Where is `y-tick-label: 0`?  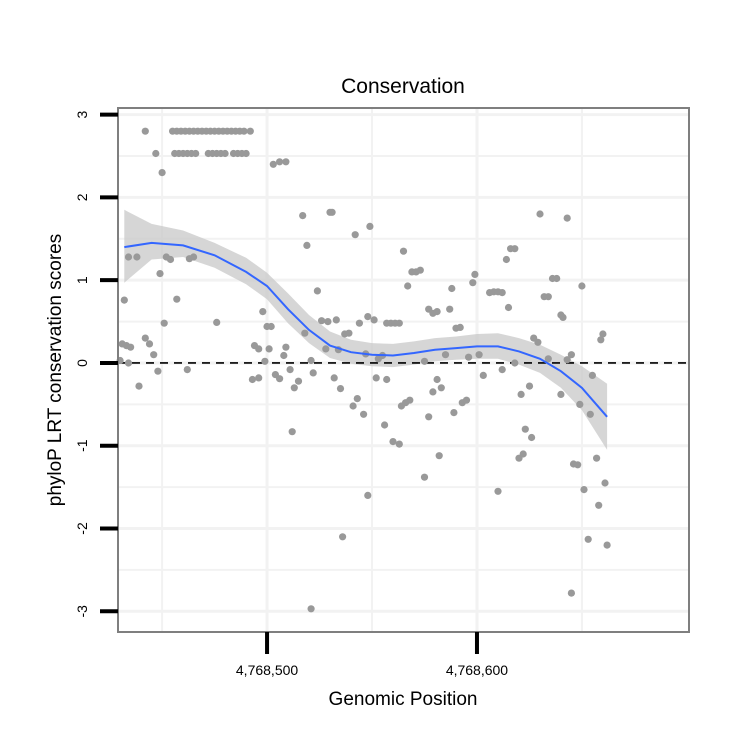 y-tick-label: 0 is located at coordinates (82, 363).